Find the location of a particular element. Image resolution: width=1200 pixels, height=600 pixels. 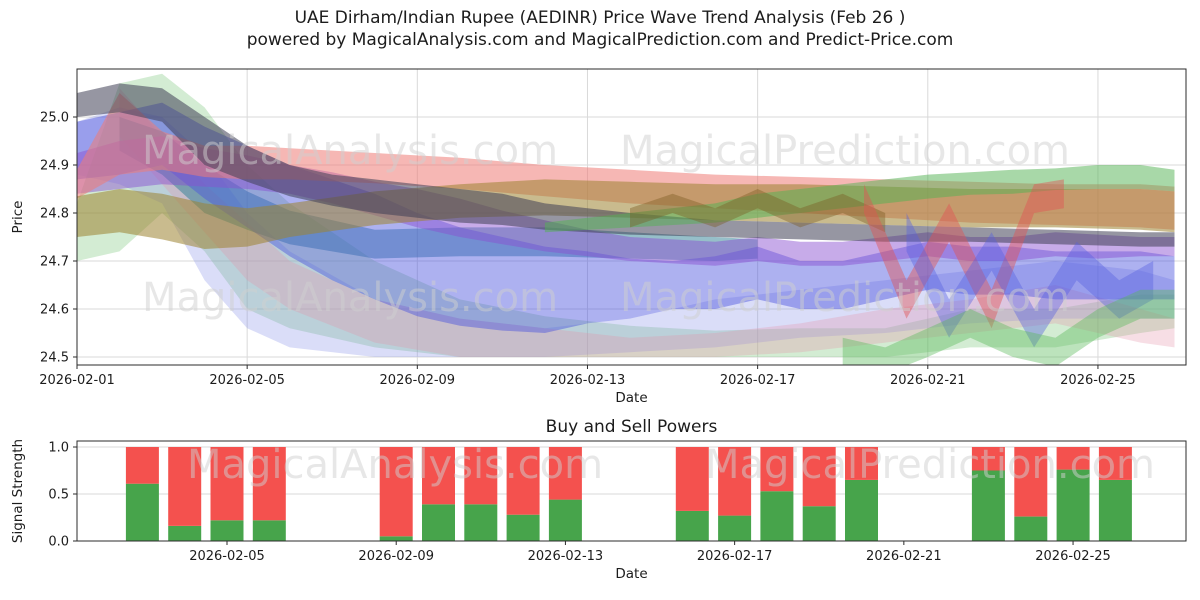

y-tick-label: 24.9 is located at coordinates (54, 165).